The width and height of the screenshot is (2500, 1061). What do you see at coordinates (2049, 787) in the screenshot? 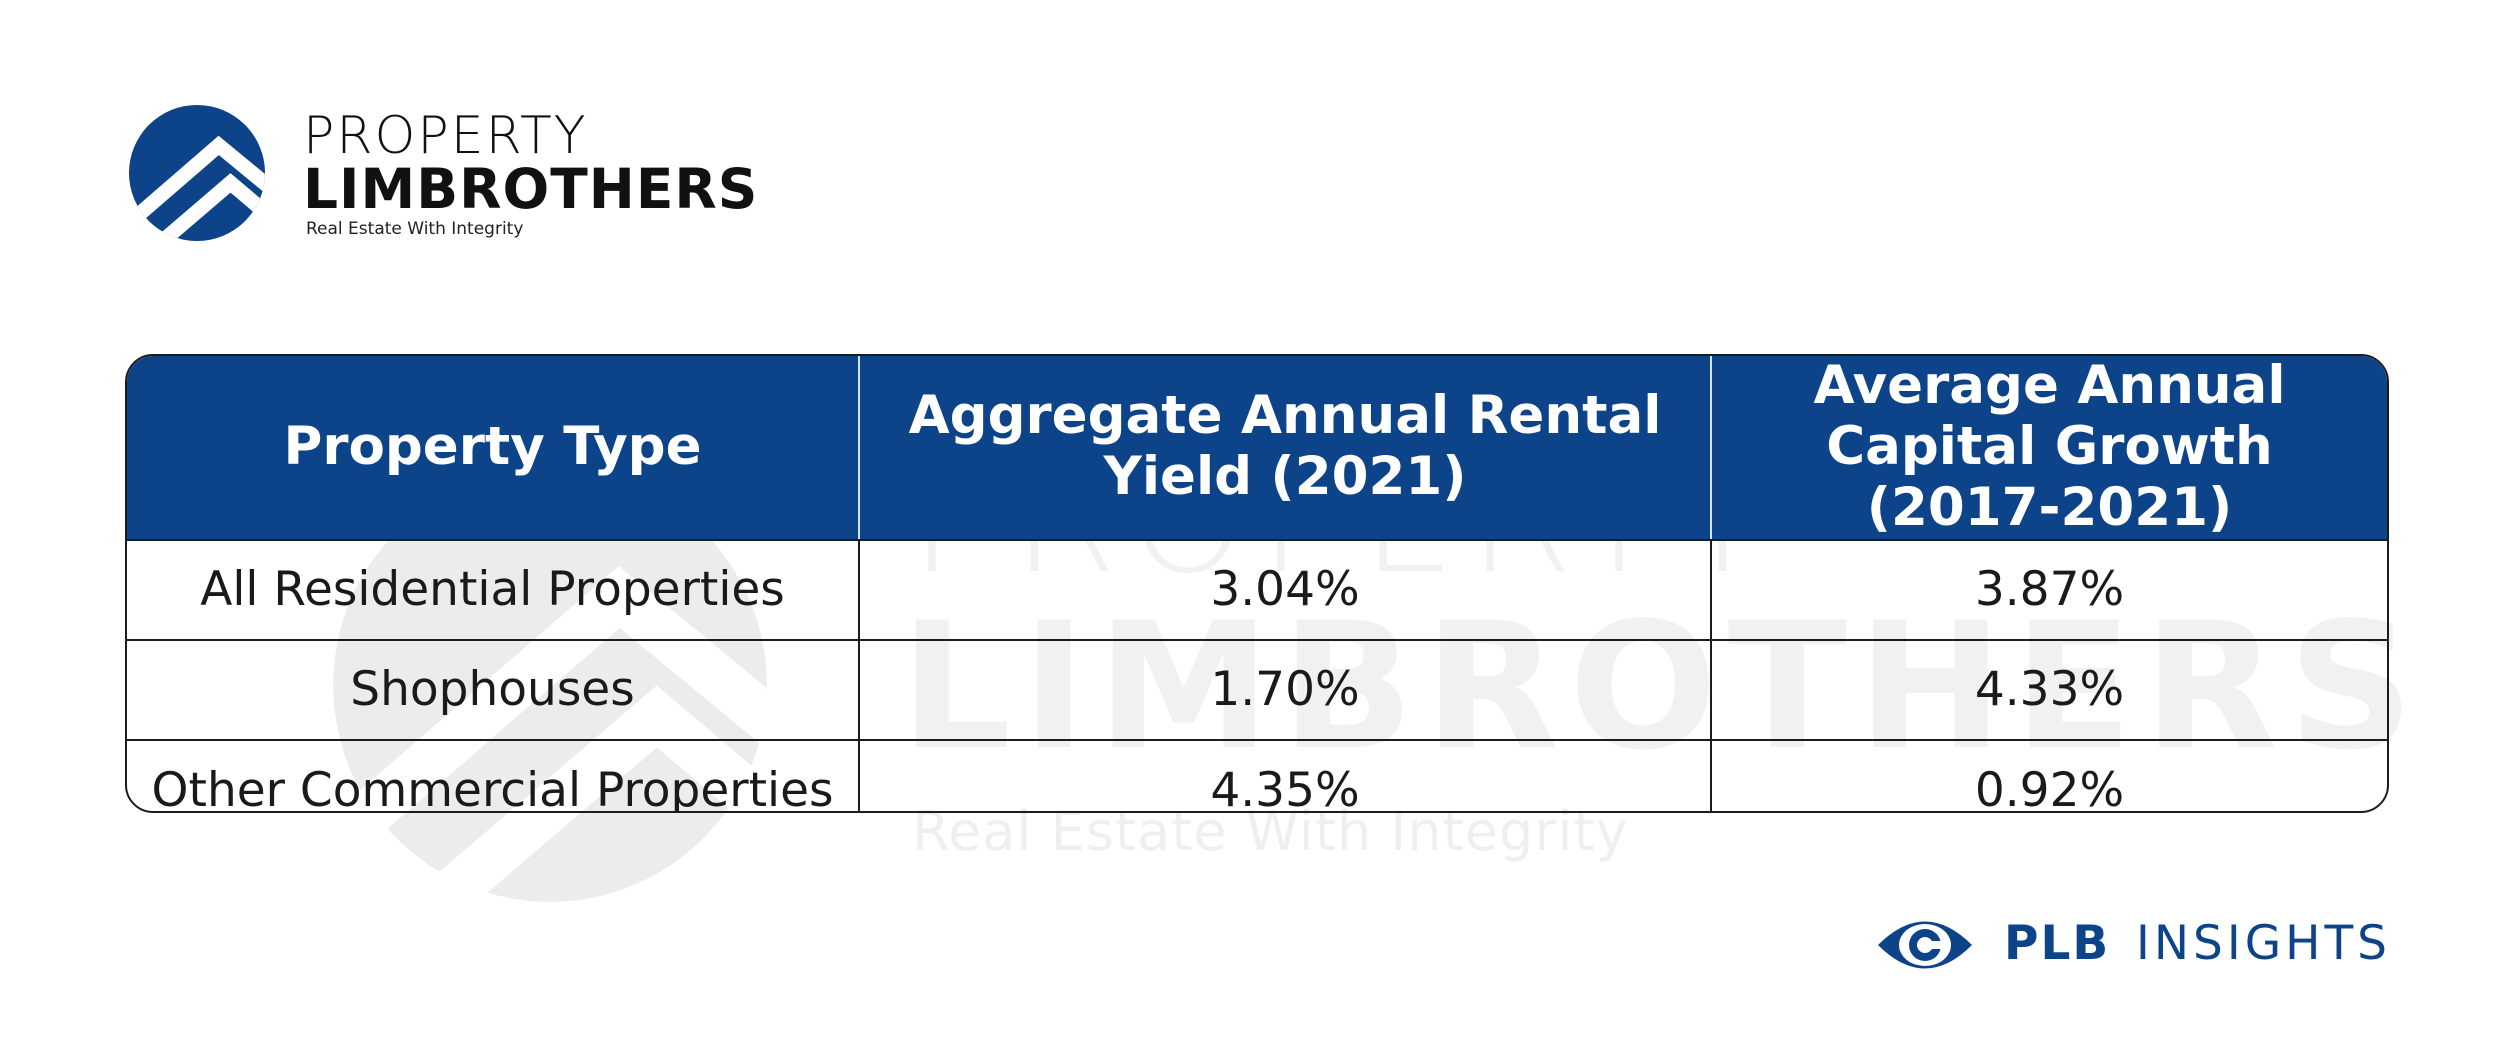
I see `cell-capital-growth: 0.92%` at bounding box center [2049, 787].